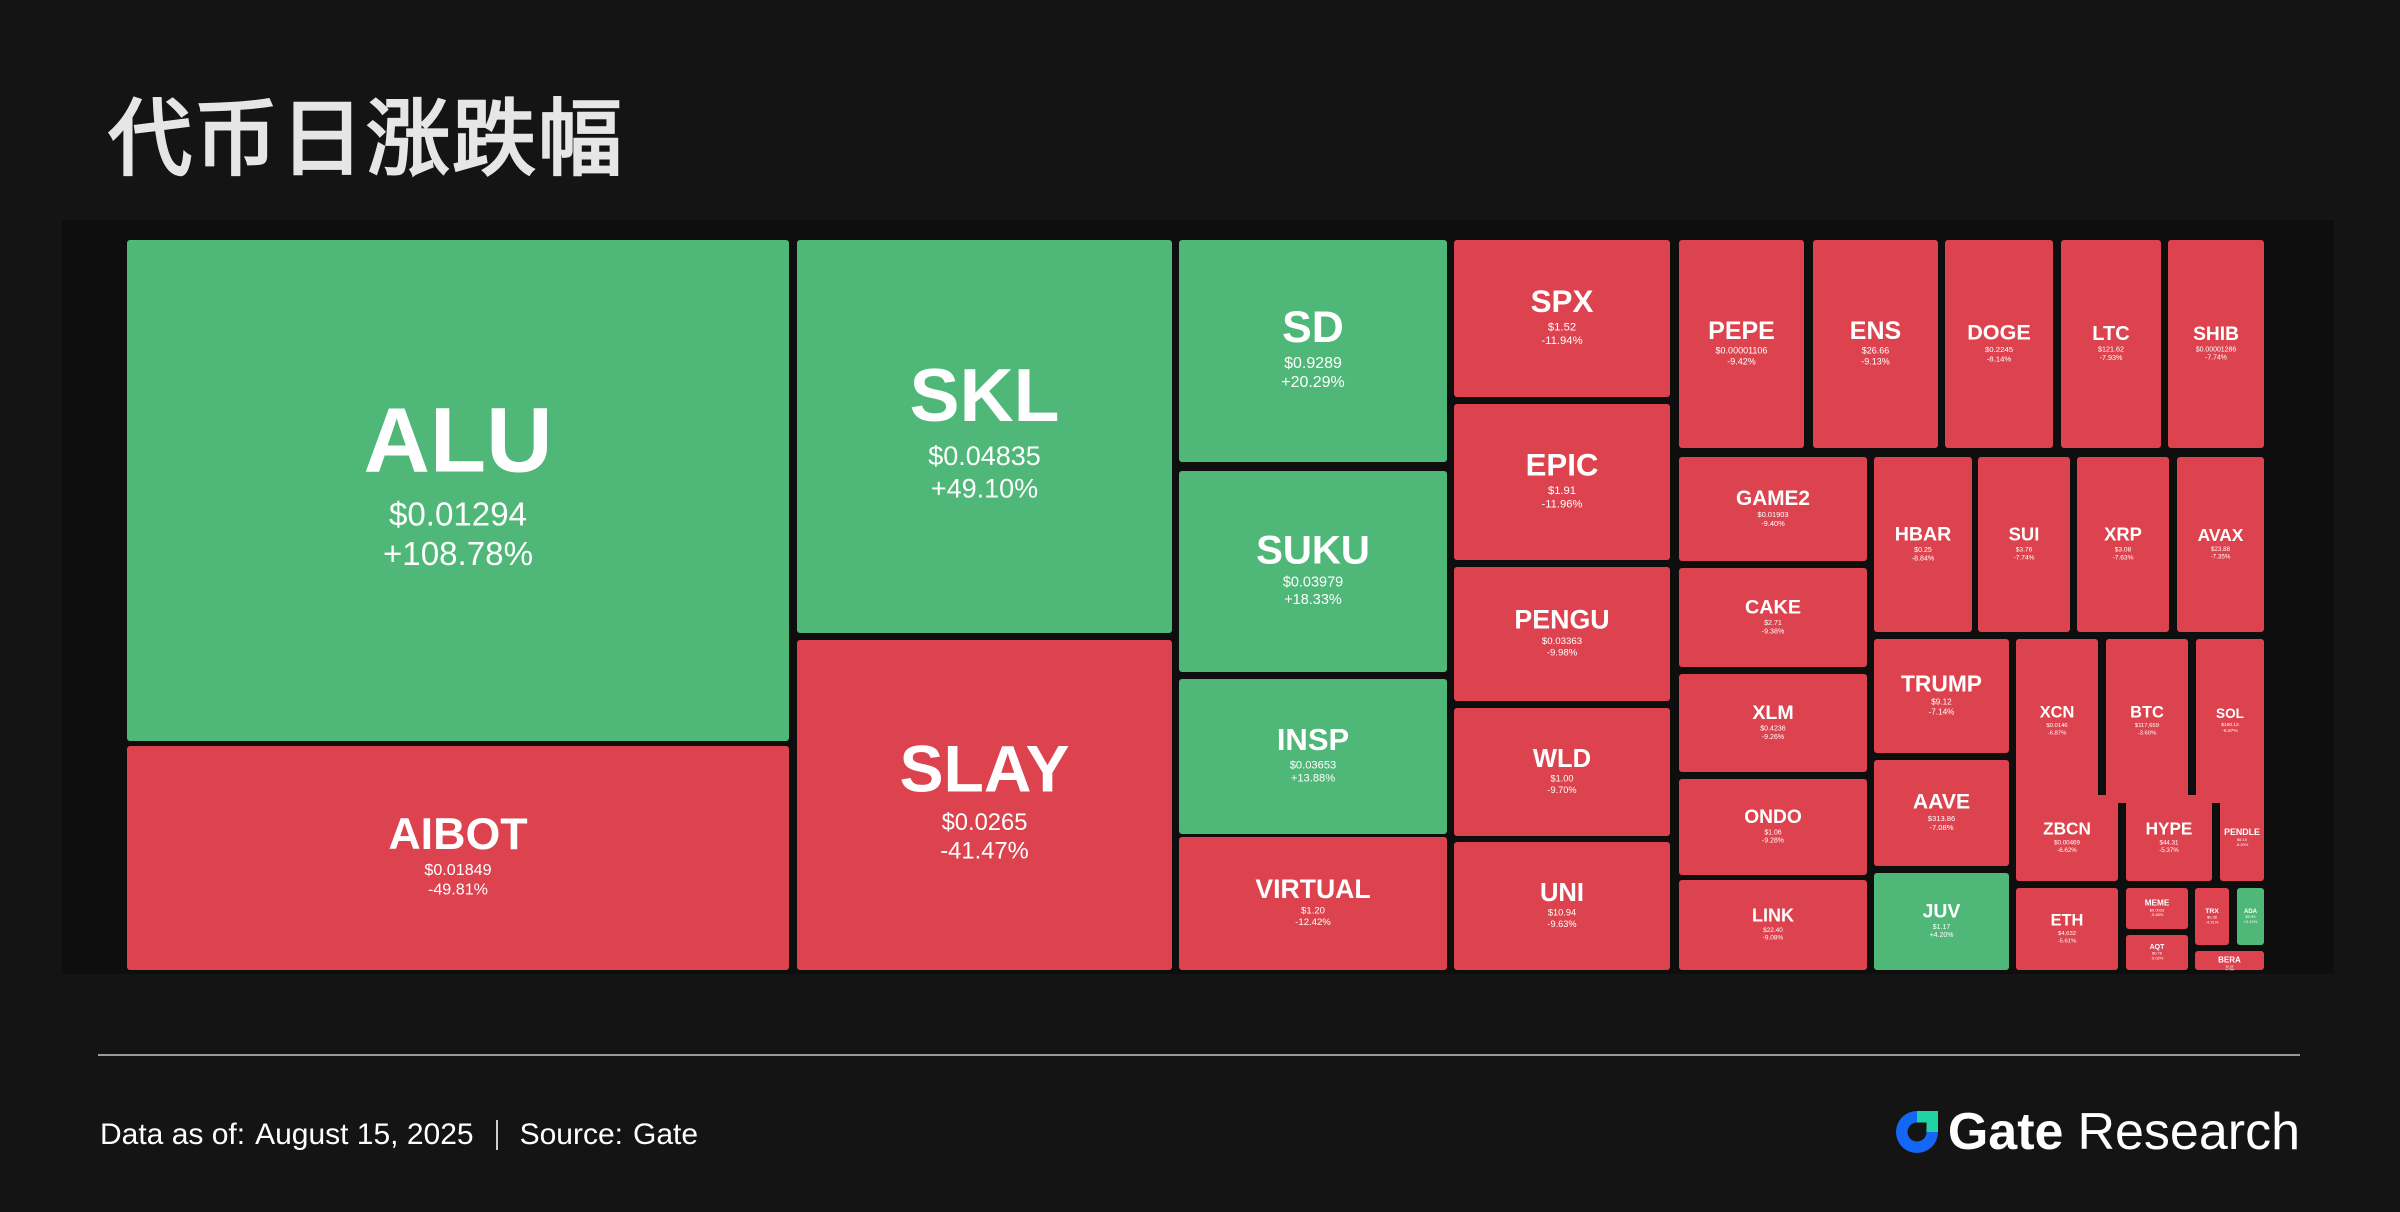 The width and height of the screenshot is (2400, 1212). I want to click on tile-rect-trump, so click(1941, 696).